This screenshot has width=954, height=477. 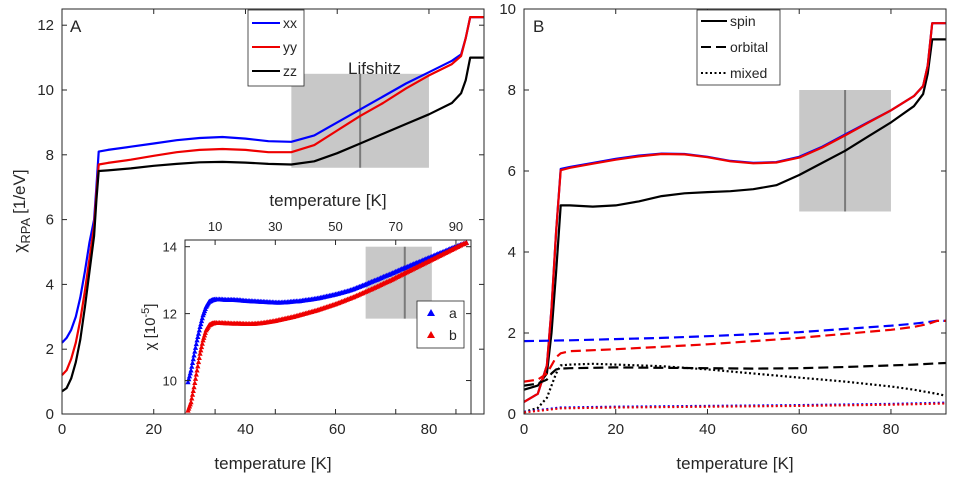 What do you see at coordinates (62, 429) in the screenshot?
I see `panel-a-xtick-label-0: 0` at bounding box center [62, 429].